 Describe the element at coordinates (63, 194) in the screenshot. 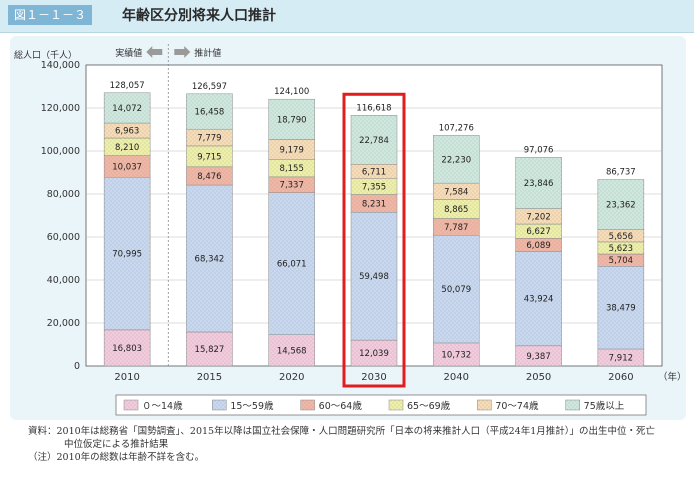

I see `y-tick-label: 80,000` at that location.